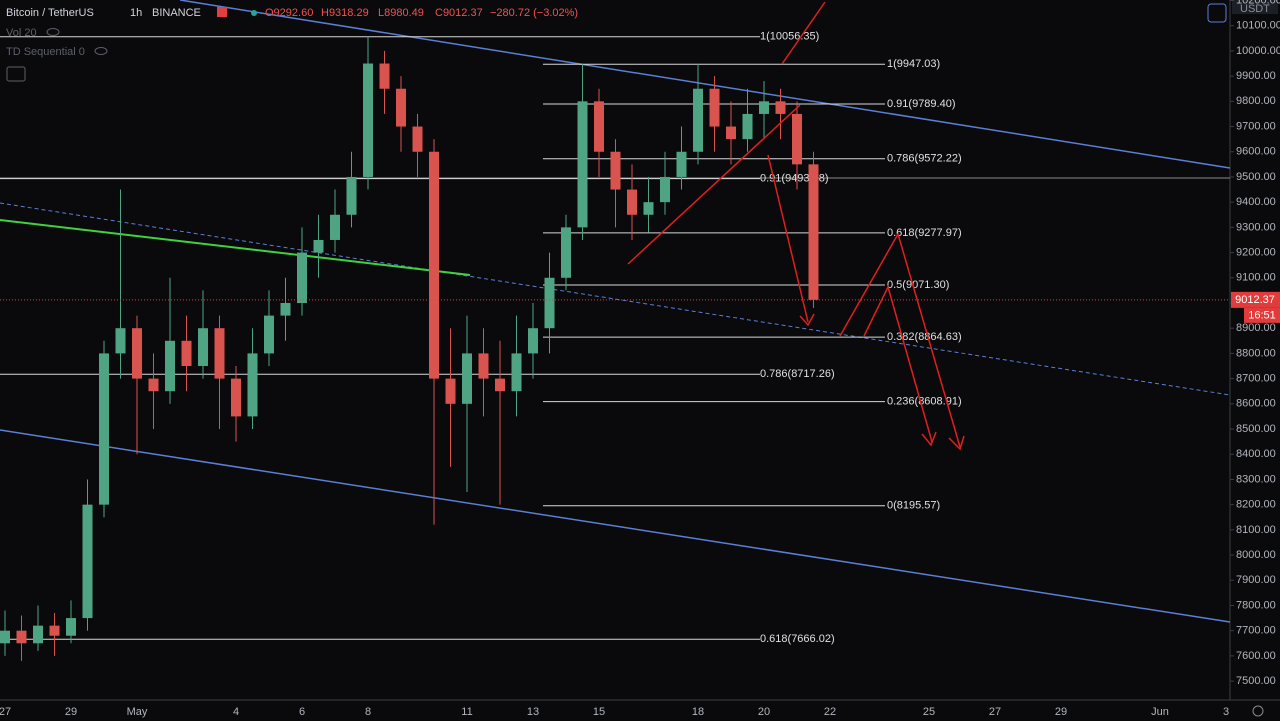 Image resolution: width=1280 pixels, height=721 pixels. What do you see at coordinates (1256, 681) in the screenshot?
I see `y-tick-label: 7500.00` at bounding box center [1256, 681].